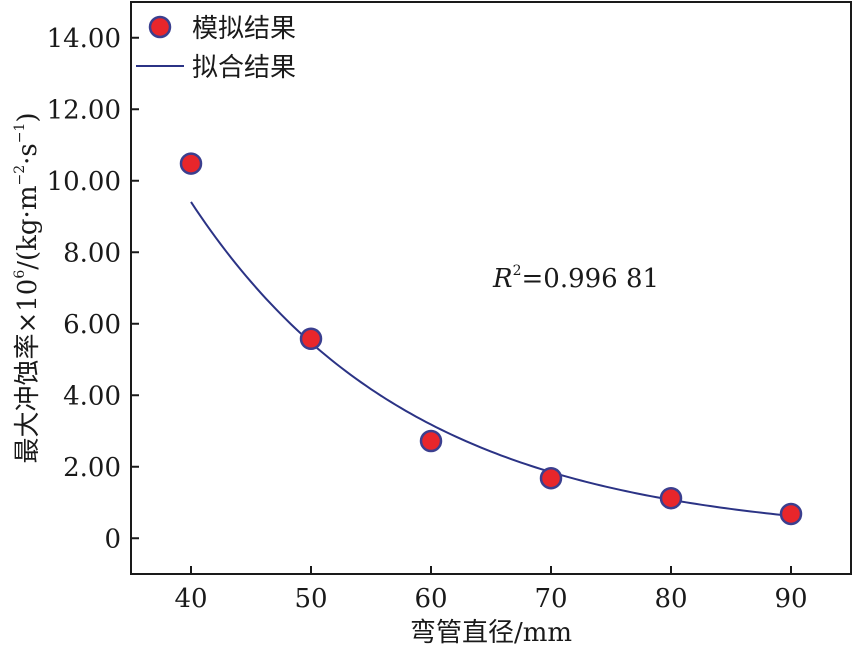  I want to click on y-title-unit-exp-a: −2, so click(20, 175).